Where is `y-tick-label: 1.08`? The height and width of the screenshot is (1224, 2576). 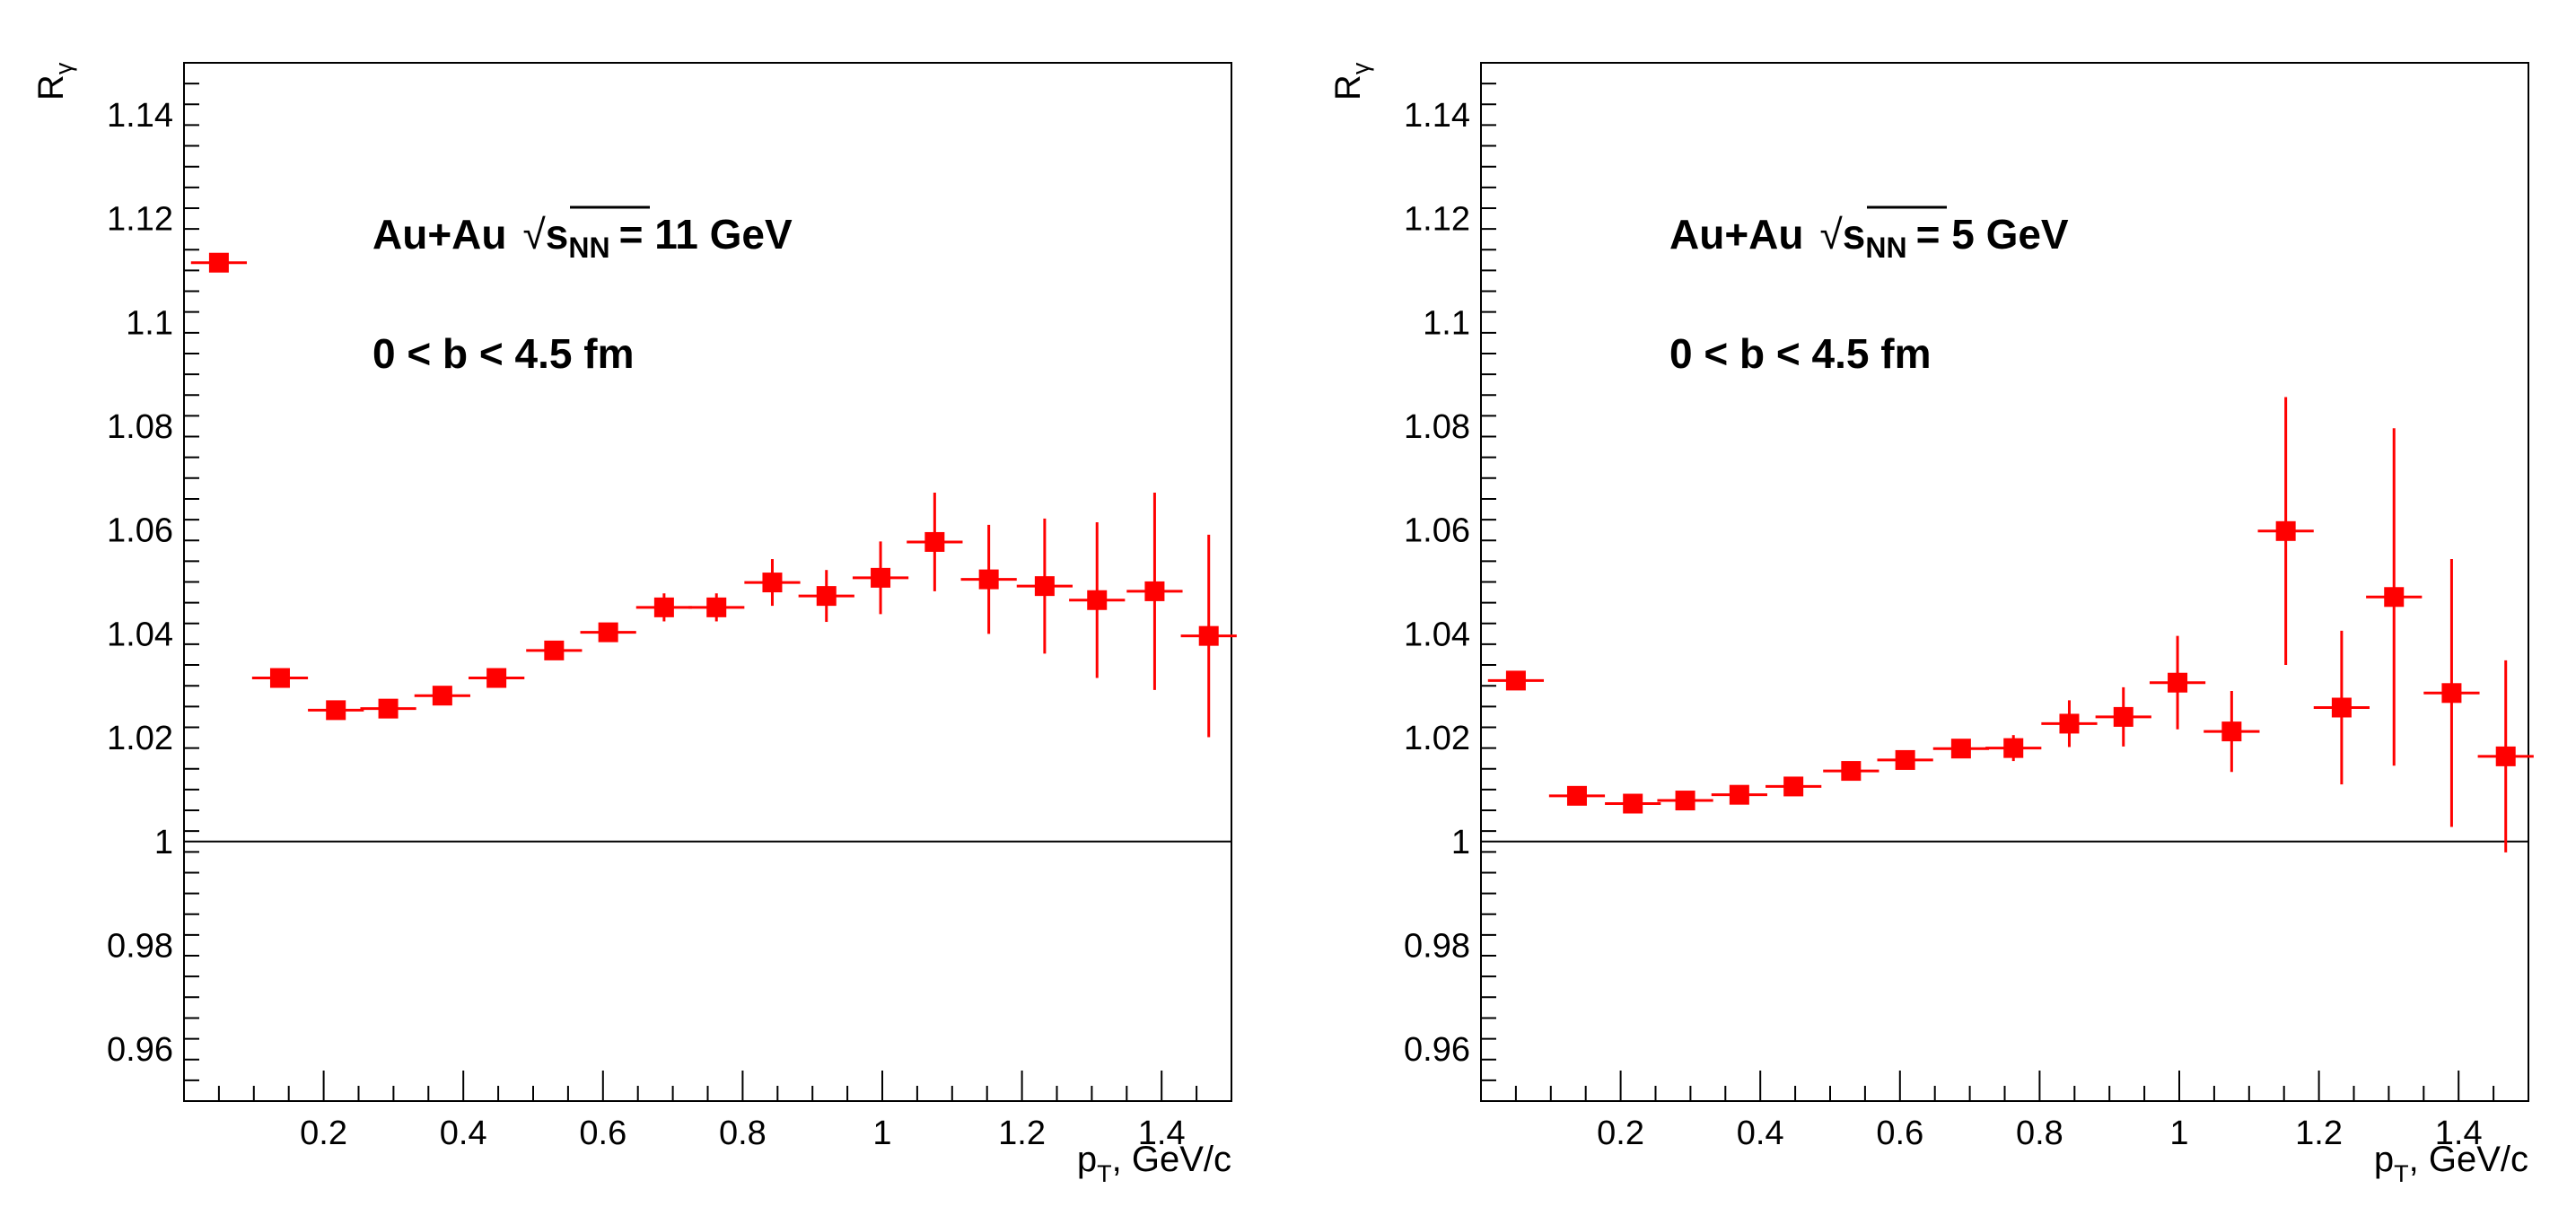 y-tick-label: 1.08 is located at coordinates (140, 427).